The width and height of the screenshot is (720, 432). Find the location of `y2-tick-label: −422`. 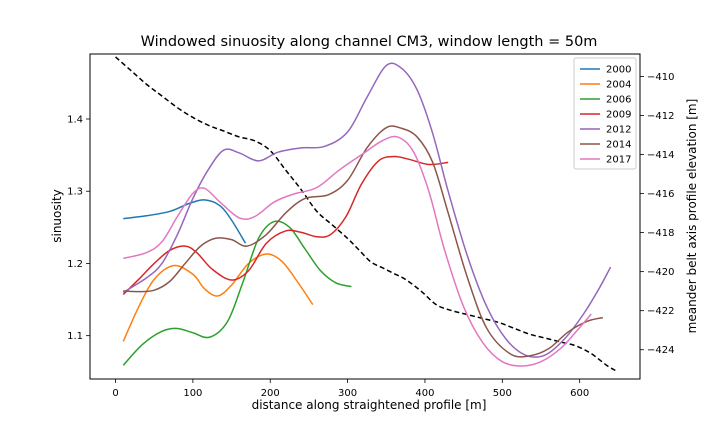

y2-tick-label: −422 is located at coordinates (660, 311).